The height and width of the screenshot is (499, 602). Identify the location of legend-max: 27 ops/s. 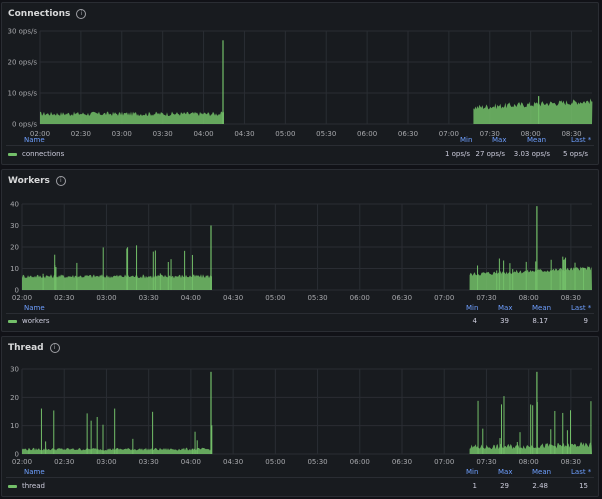
(490, 154).